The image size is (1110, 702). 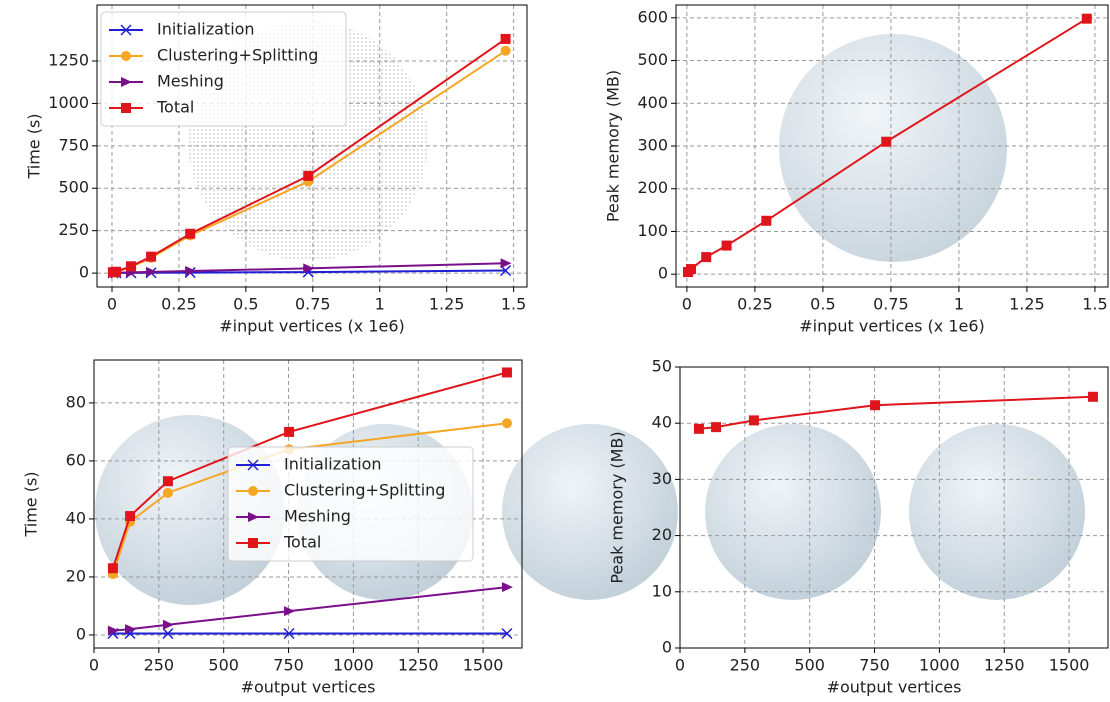 What do you see at coordinates (652, 16) in the screenshot?
I see `y-tick-label: 600` at bounding box center [652, 16].